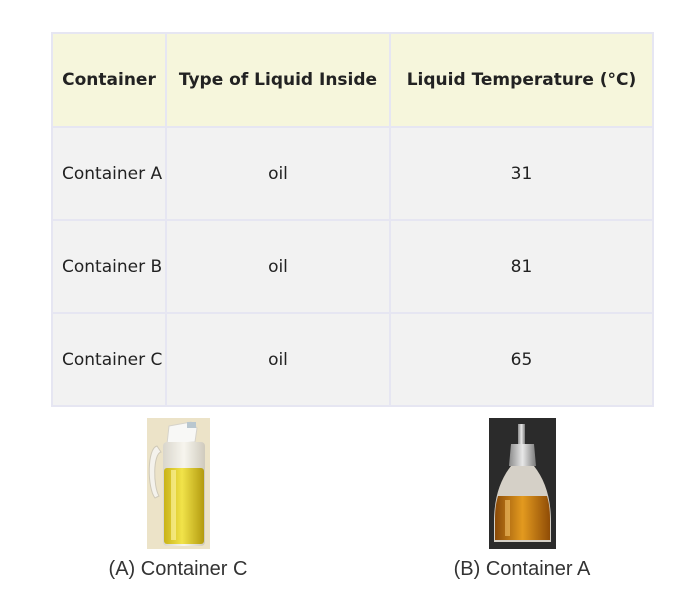 The width and height of the screenshot is (700, 600). I want to click on cell-temperature: 81, so click(521, 266).